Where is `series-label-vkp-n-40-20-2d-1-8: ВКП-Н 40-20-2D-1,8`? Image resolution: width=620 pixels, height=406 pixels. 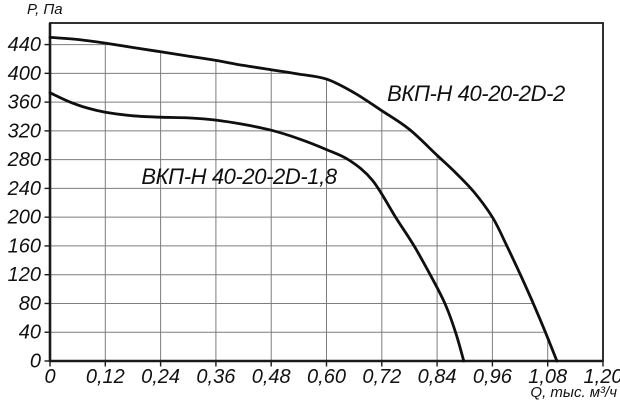
series-label-vkp-n-40-20-2d-1-8: ВКП-Н 40-20-2D-1,8 is located at coordinates (239, 176).